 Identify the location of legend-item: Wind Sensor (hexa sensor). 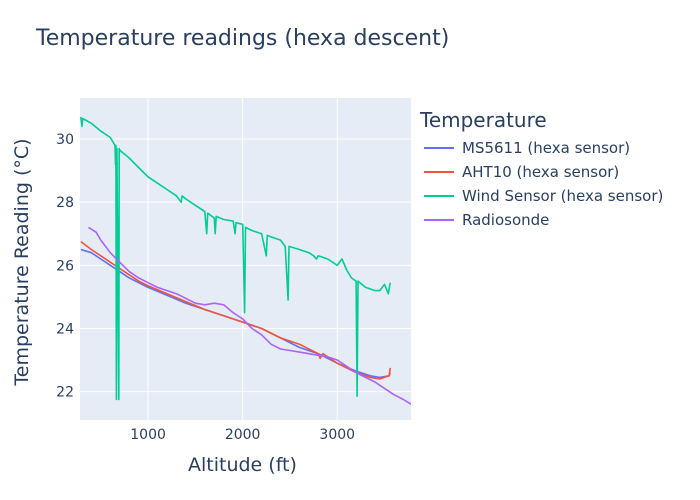
(541, 196).